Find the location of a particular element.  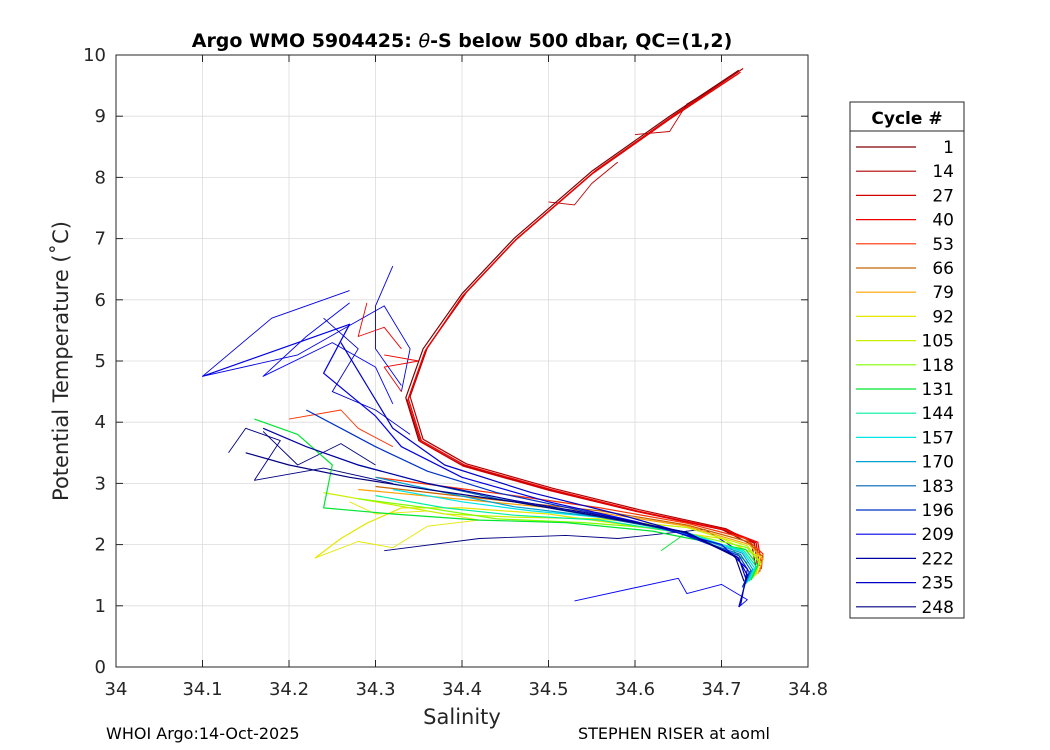

x-tick-label: 34.4 is located at coordinates (462, 689).